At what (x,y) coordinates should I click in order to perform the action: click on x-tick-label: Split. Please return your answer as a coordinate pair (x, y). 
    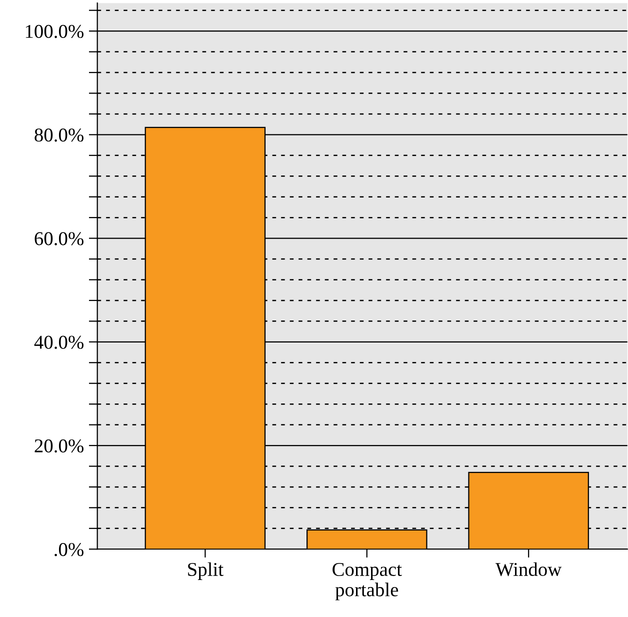
    Looking at the image, I should click on (206, 571).